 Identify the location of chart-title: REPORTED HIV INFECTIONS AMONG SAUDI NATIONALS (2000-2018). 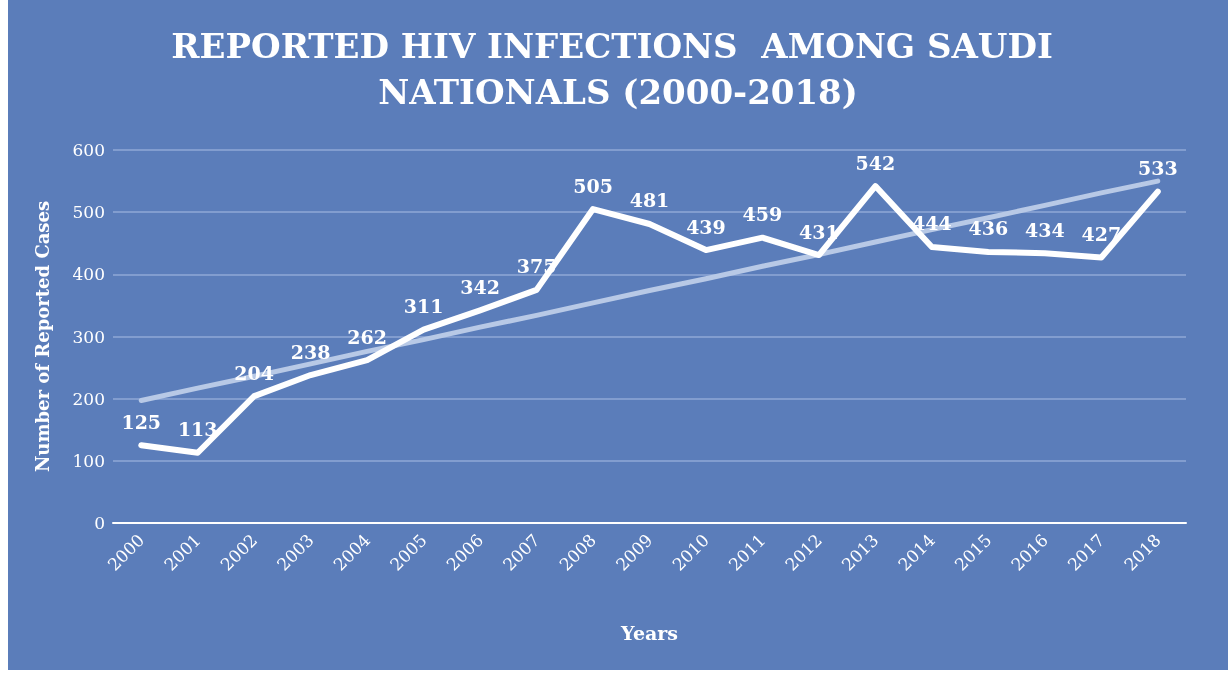
(618, 69).